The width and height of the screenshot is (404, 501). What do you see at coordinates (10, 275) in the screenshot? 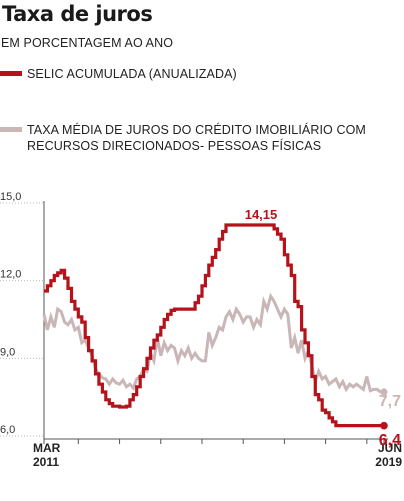
I see `y-tick-label: 12,0` at bounding box center [10, 275].